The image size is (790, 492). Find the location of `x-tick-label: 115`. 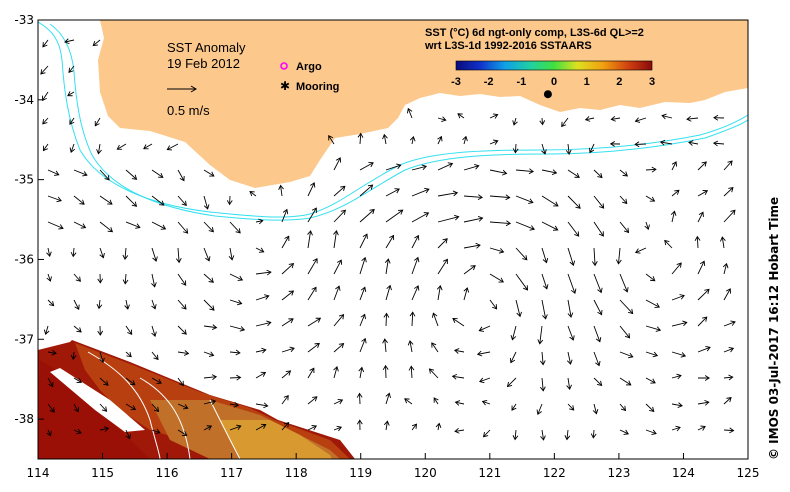

x-tick-label: 115 is located at coordinates (102, 473).